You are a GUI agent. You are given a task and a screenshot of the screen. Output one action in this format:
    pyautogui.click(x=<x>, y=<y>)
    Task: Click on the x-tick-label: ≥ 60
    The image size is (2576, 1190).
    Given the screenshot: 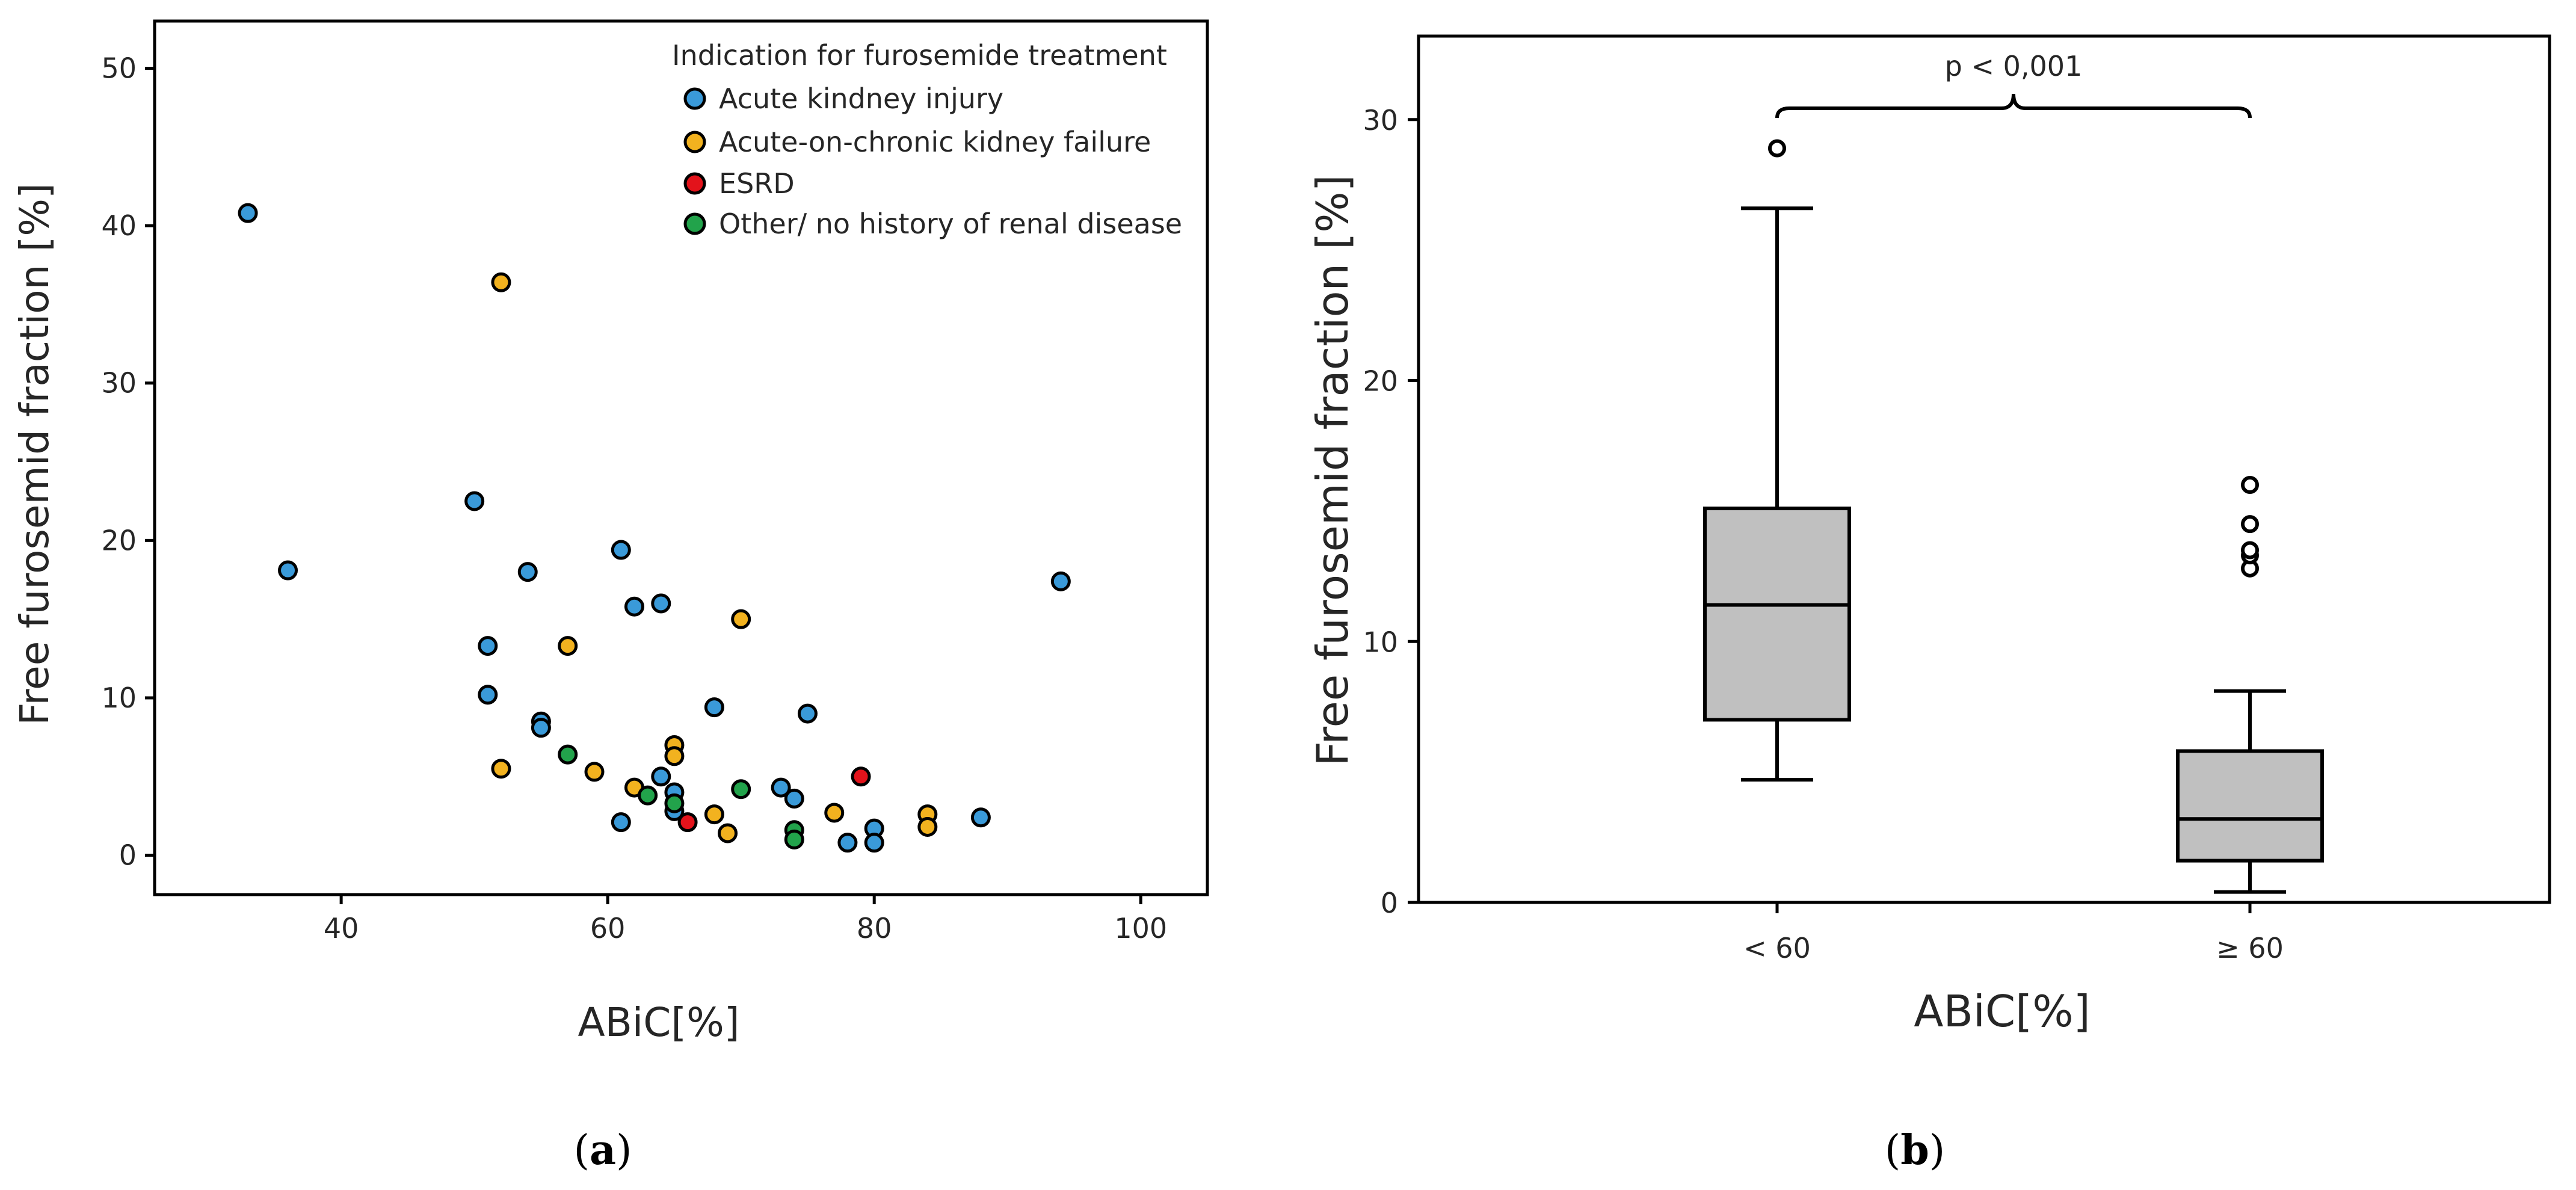 What is the action you would take?
    pyautogui.click(x=2250, y=948)
    